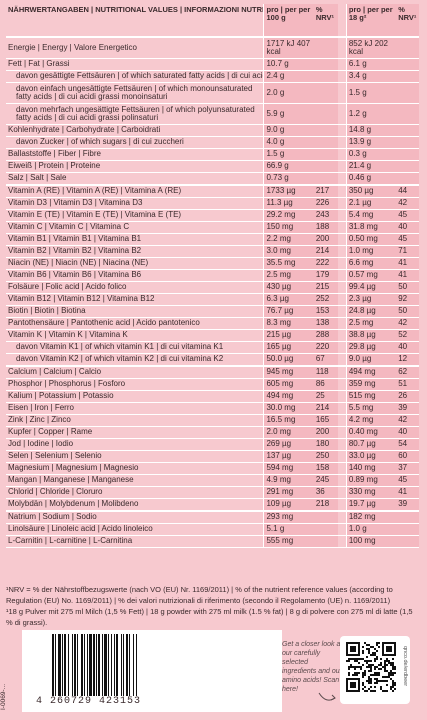 This screenshot has height=720, width=427. Describe the element at coordinates (371, 323) in the screenshot. I see `value-per-18g: 2.5 mg` at that location.